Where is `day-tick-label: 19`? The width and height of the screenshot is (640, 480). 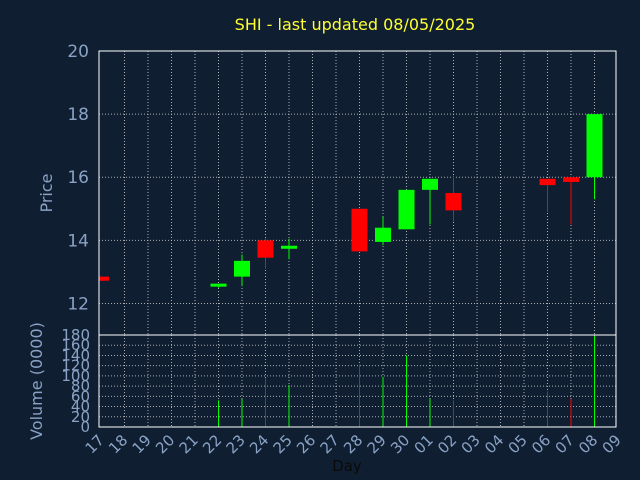 day-tick-label: 19 is located at coordinates (142, 444).